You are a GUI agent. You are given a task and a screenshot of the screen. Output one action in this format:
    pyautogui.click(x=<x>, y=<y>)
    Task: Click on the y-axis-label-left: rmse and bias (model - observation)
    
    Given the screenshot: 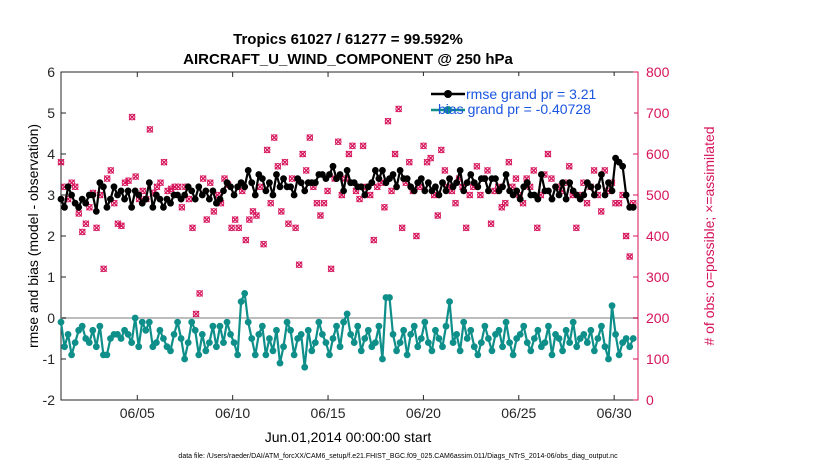 What is the action you would take?
    pyautogui.click(x=33, y=236)
    